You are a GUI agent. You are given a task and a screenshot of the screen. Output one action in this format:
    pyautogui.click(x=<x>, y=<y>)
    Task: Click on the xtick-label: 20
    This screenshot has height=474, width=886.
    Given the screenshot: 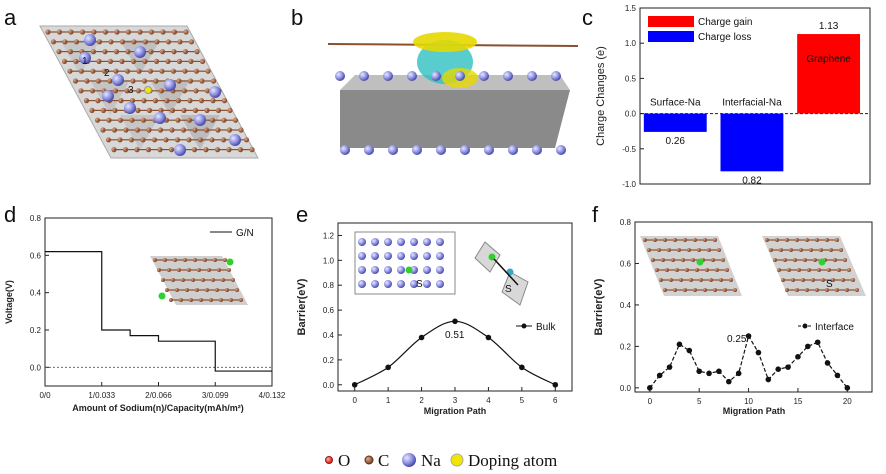 What is the action you would take?
    pyautogui.click(x=847, y=401)
    